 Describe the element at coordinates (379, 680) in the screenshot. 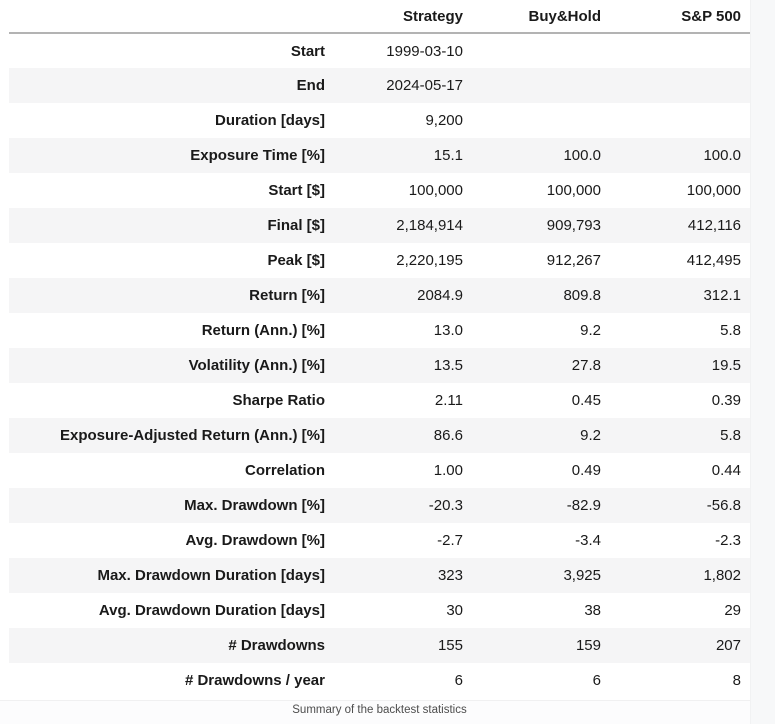

I see `table-row: # Drawdowns / year 6 6 8` at that location.